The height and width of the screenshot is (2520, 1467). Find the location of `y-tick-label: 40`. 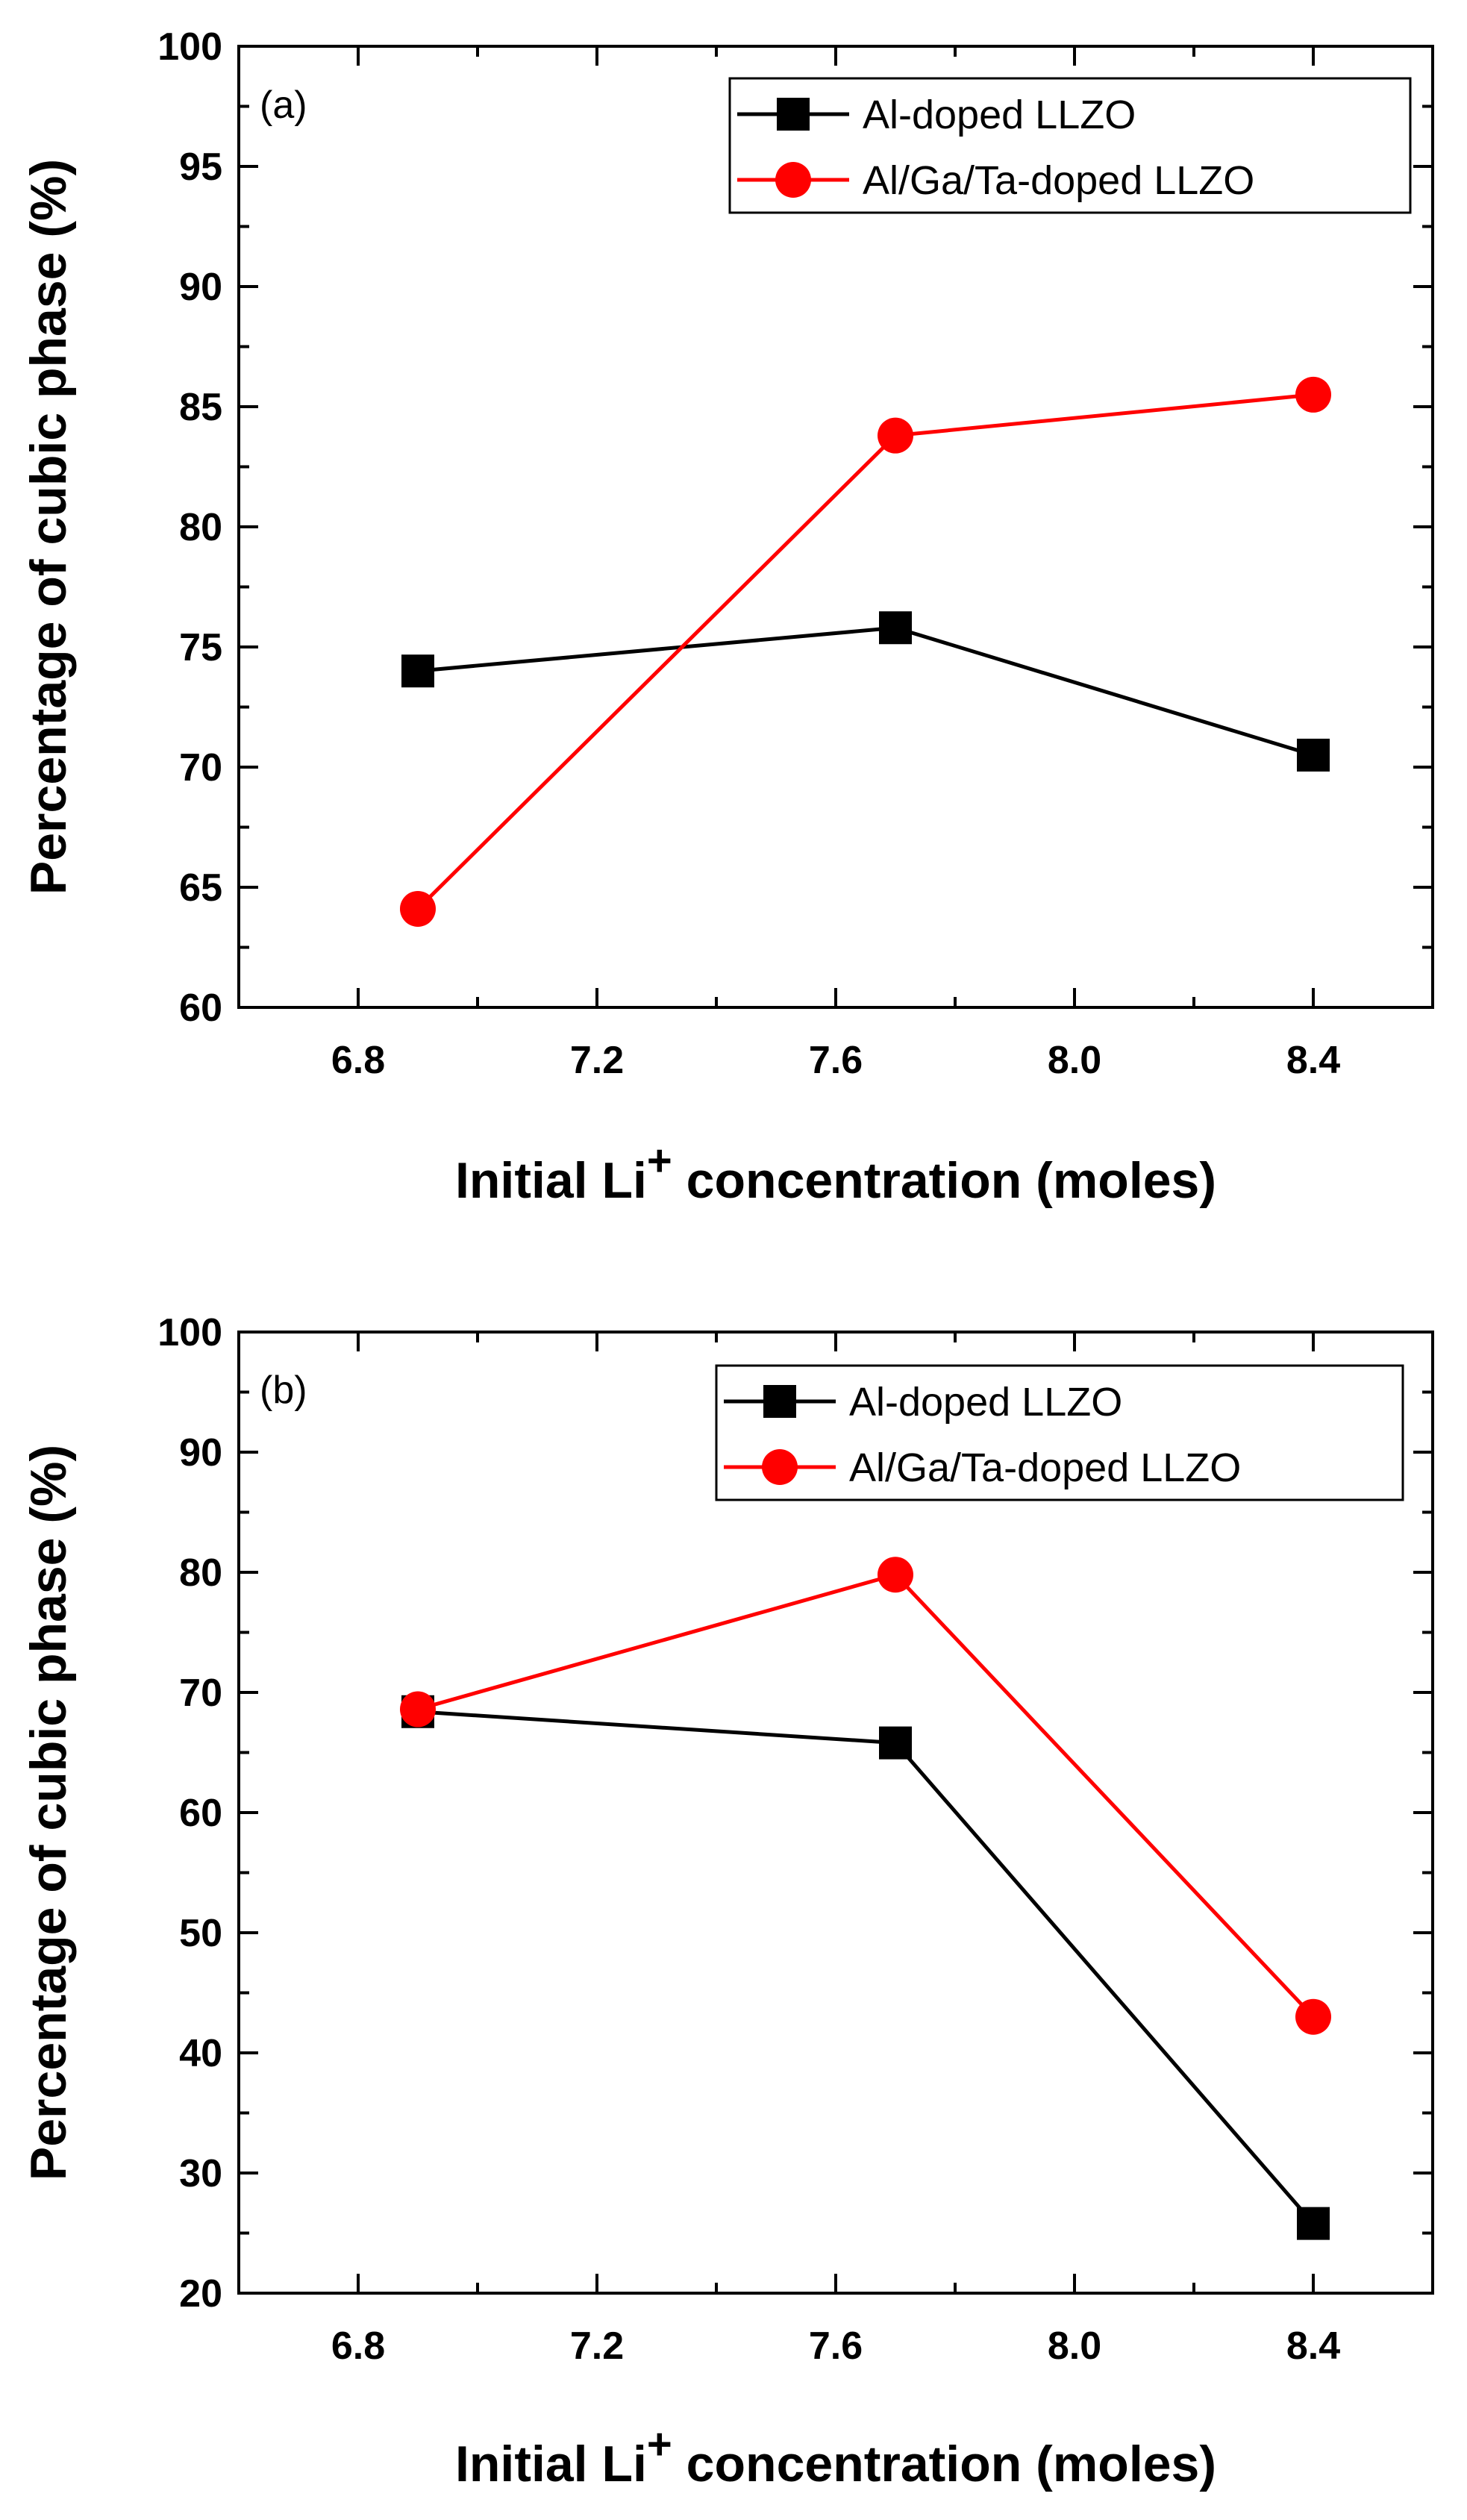

y-tick-label: 40 is located at coordinates (200, 2053).